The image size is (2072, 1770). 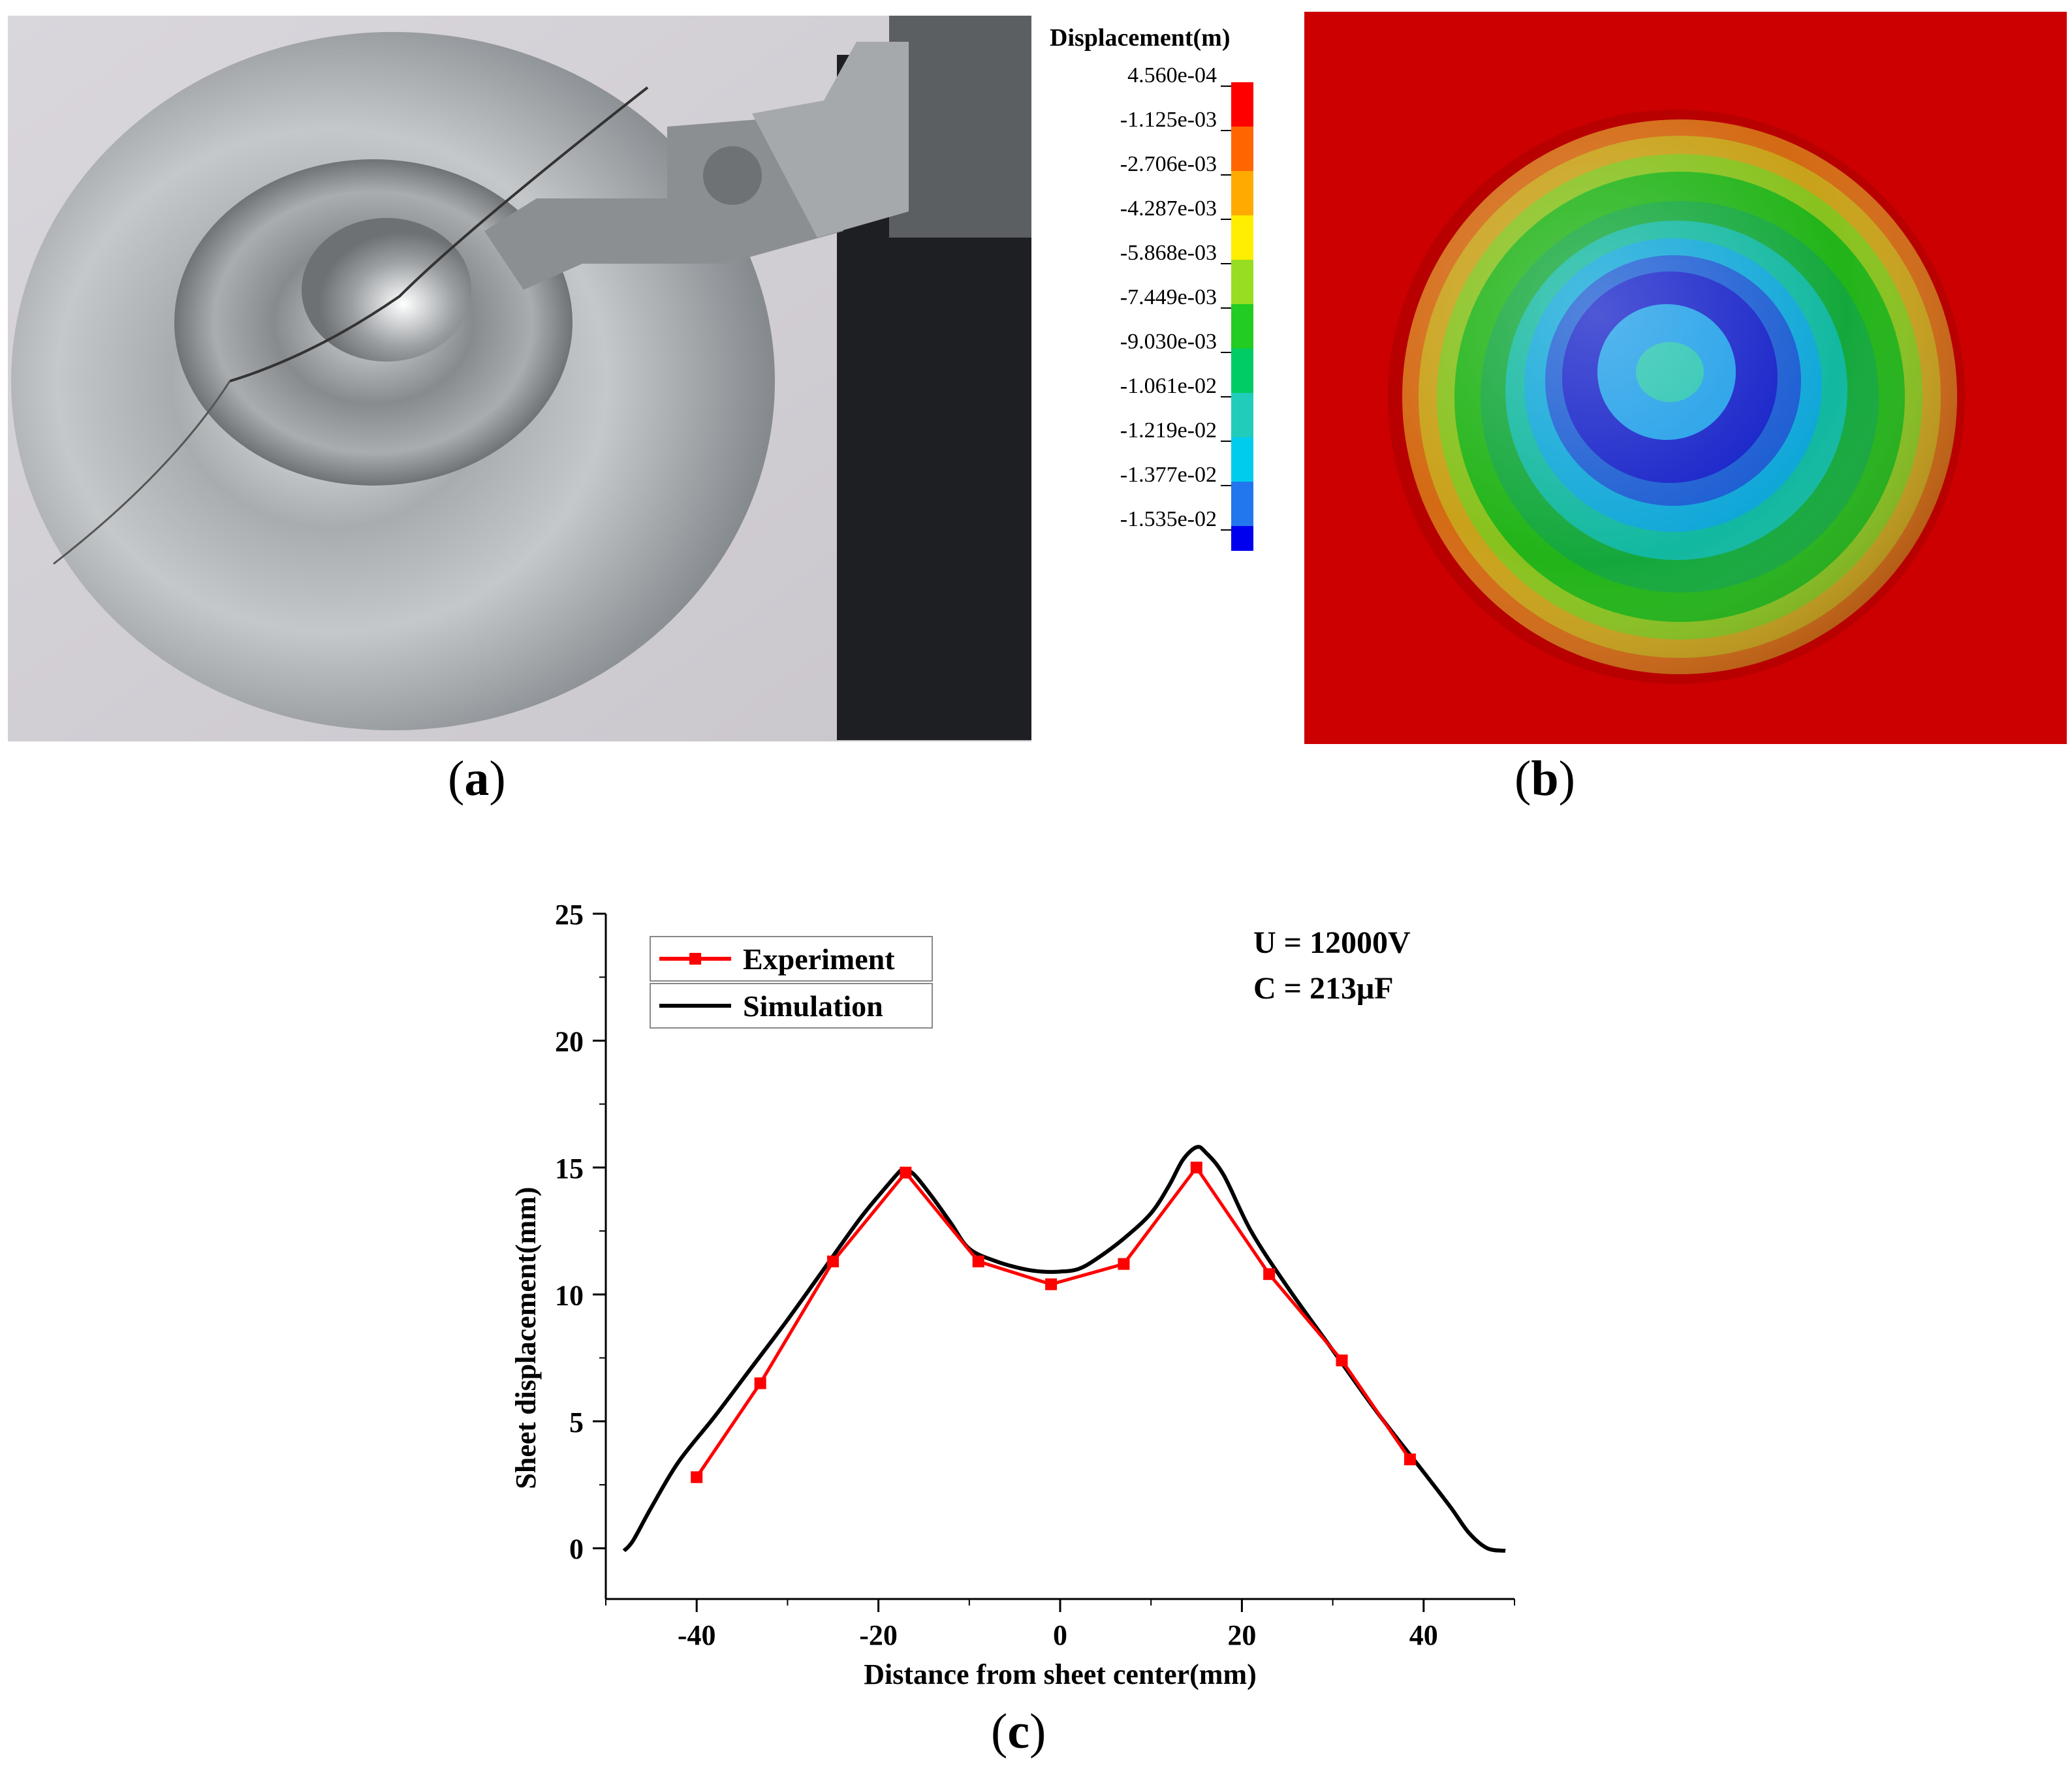 What do you see at coordinates (695, 959) in the screenshot?
I see `legend-swatch-marker` at bounding box center [695, 959].